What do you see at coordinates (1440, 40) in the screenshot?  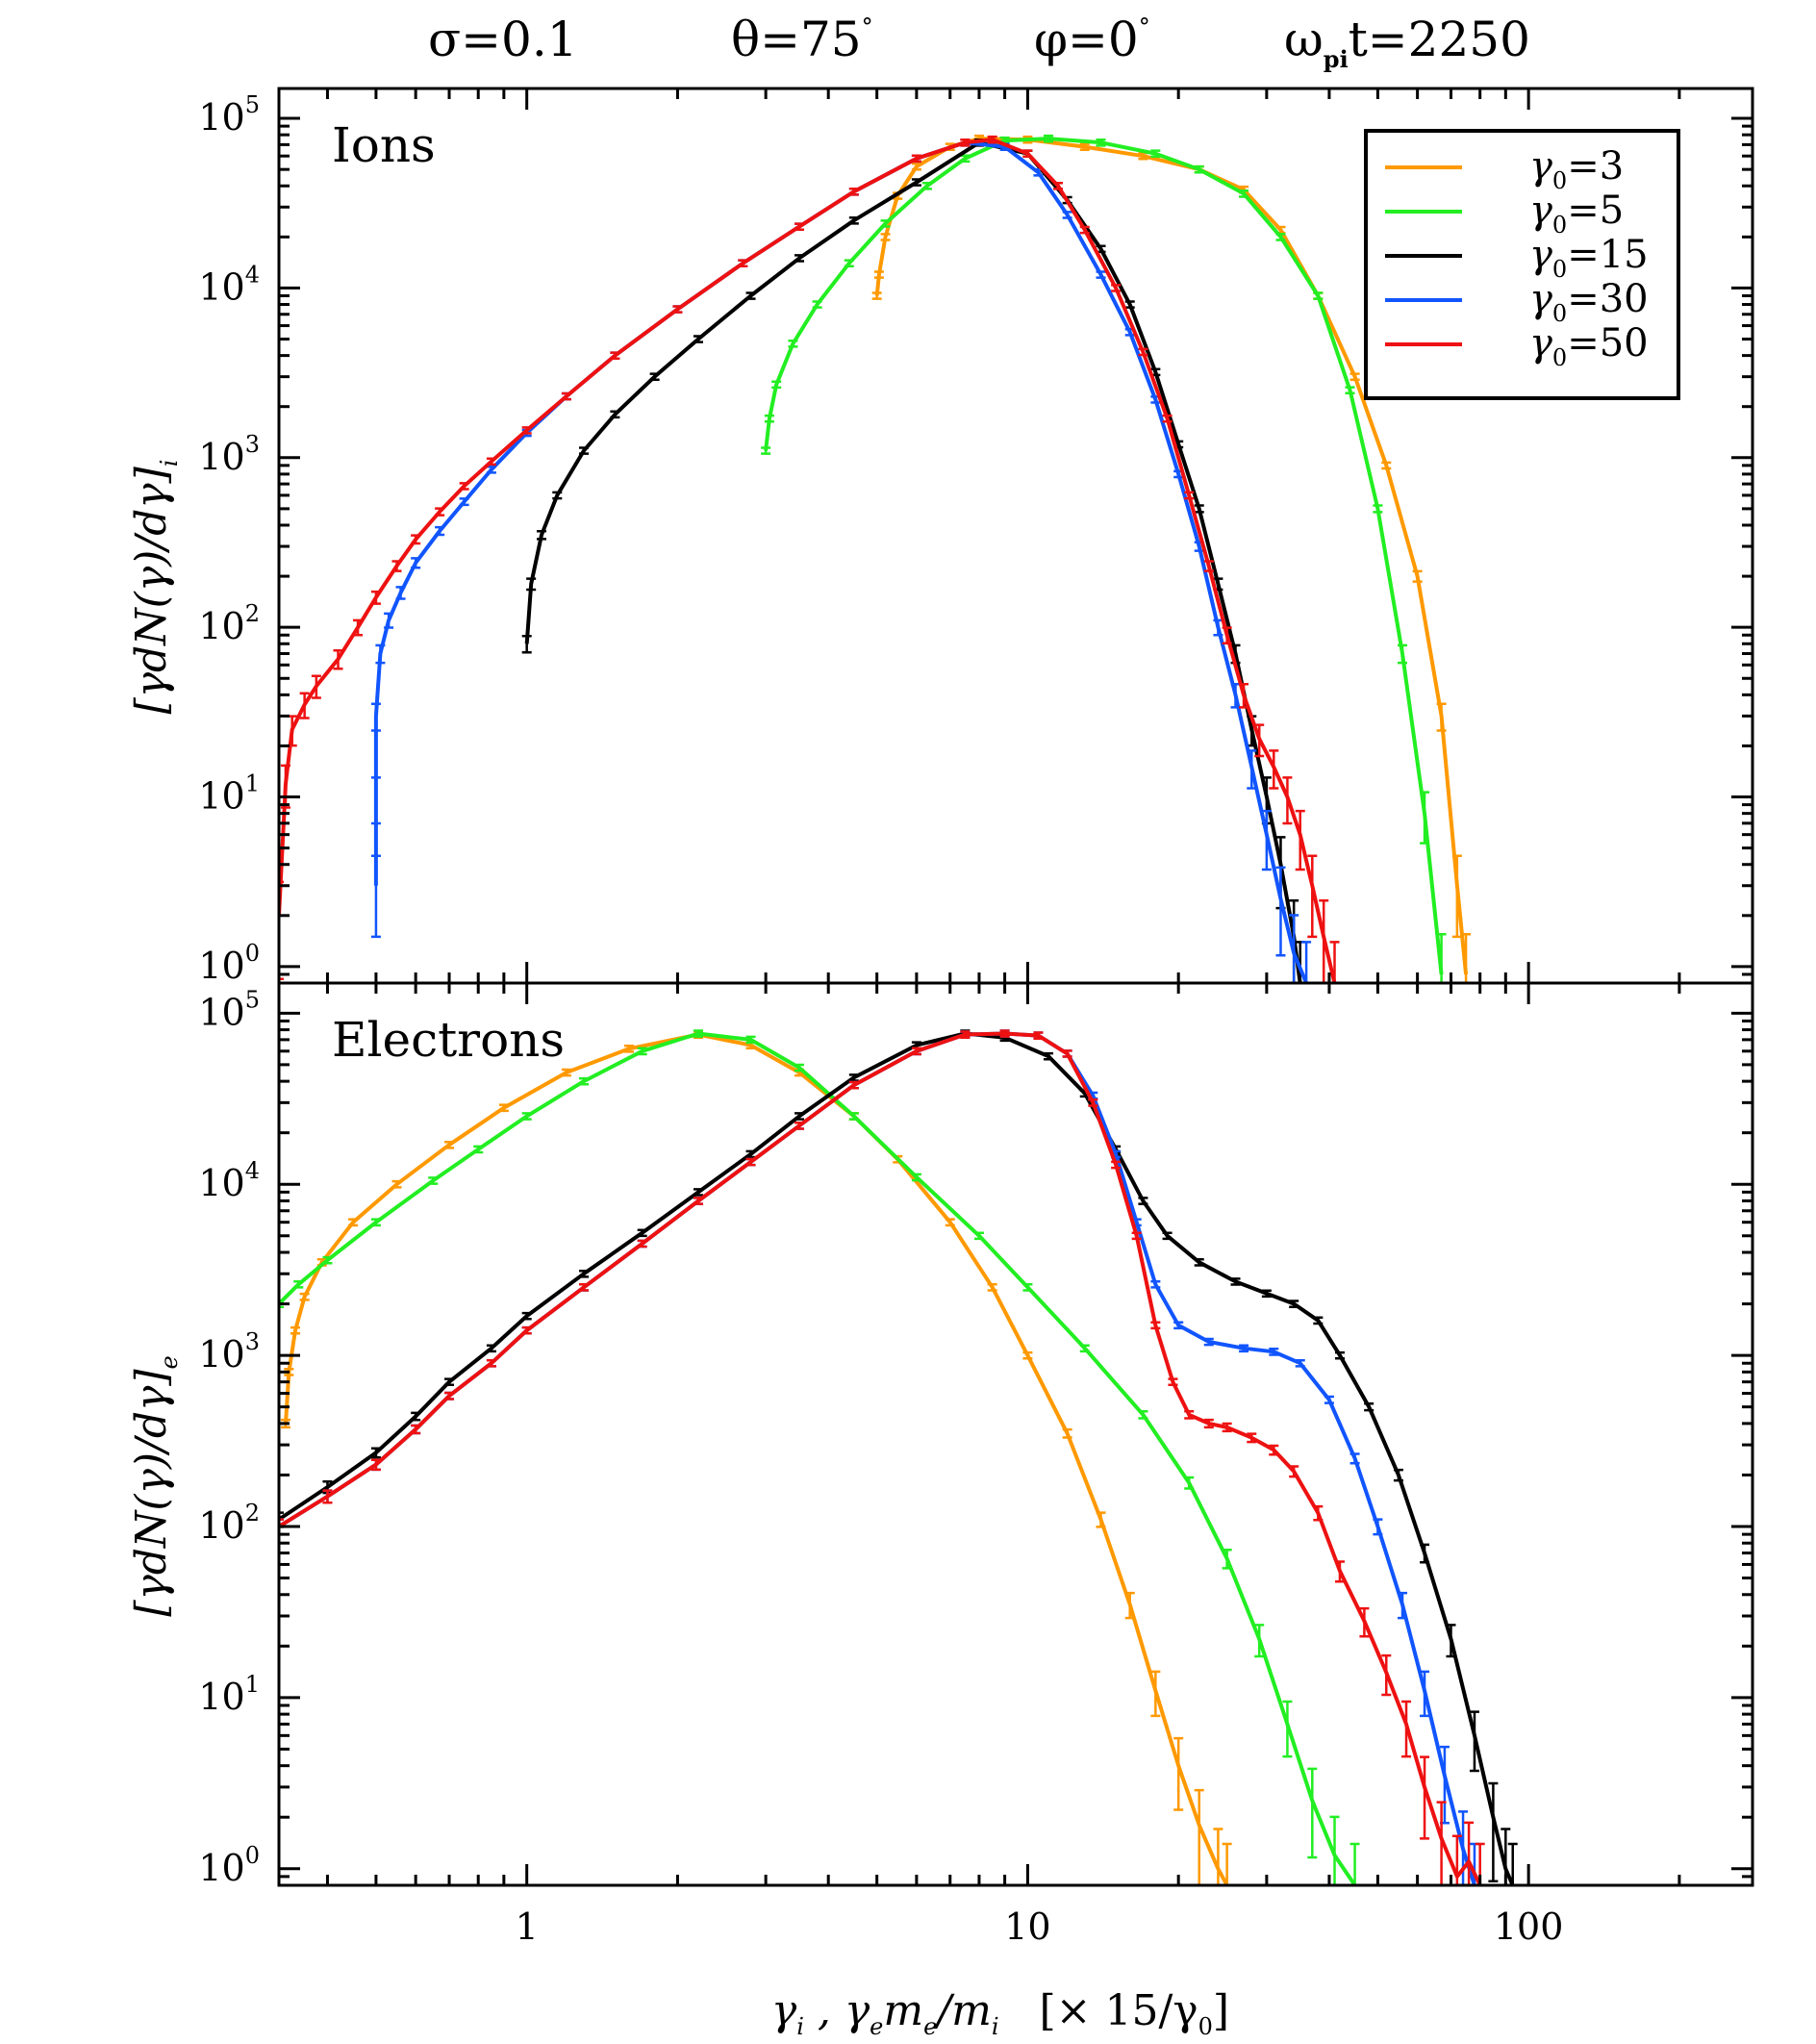 I see `title-omega-rest: t=2250` at bounding box center [1440, 40].